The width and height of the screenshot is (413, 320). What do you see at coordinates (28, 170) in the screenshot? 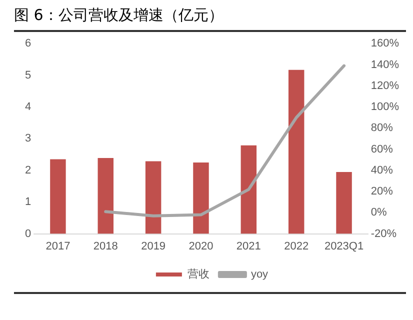
I see `y-tick-label: 2` at bounding box center [28, 170].